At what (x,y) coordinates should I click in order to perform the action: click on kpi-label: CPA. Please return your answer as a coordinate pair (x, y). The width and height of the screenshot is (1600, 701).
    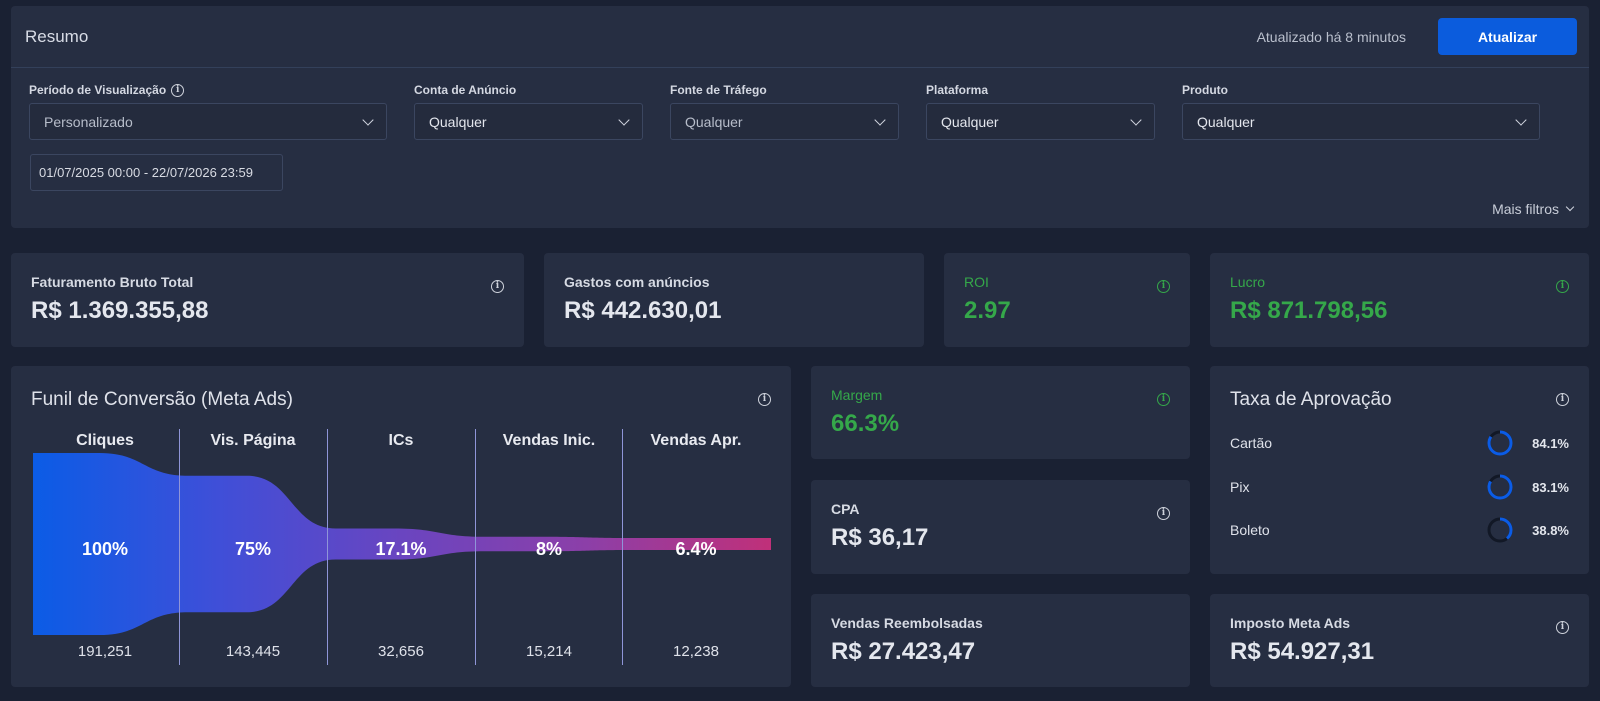
    Looking at the image, I should click on (845, 509).